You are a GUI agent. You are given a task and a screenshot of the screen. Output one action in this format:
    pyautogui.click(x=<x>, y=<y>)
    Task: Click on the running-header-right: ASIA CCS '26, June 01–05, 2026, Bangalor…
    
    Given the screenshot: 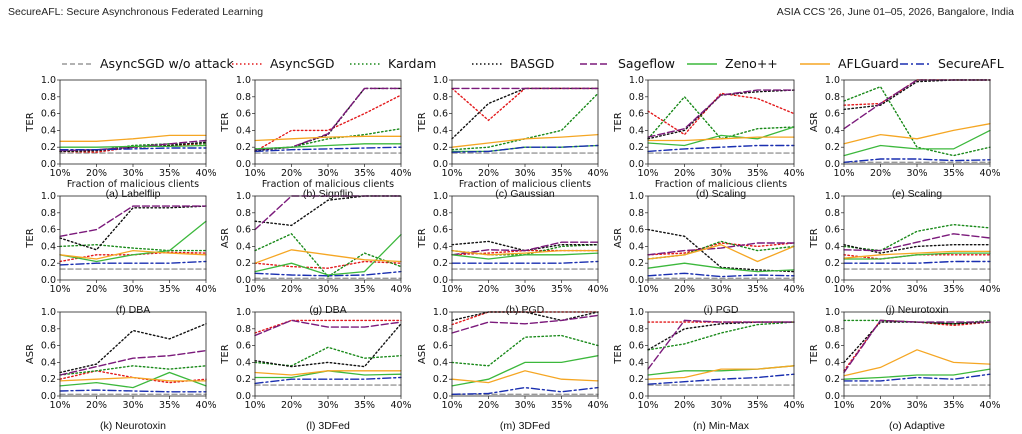 What is the action you would take?
    pyautogui.click(x=895, y=12)
    